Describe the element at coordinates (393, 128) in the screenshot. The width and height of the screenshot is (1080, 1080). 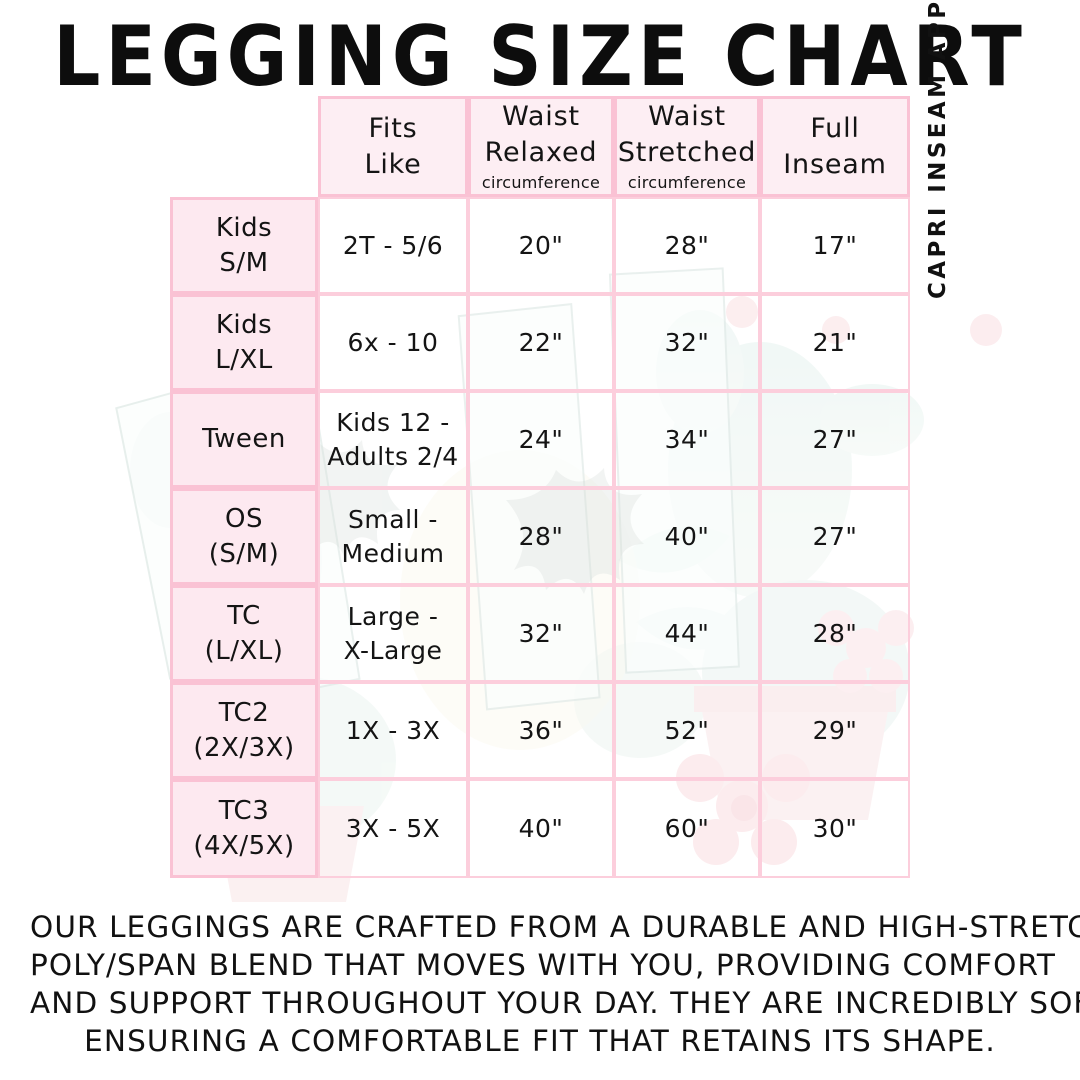
I see `header-line-1: Fits` at that location.